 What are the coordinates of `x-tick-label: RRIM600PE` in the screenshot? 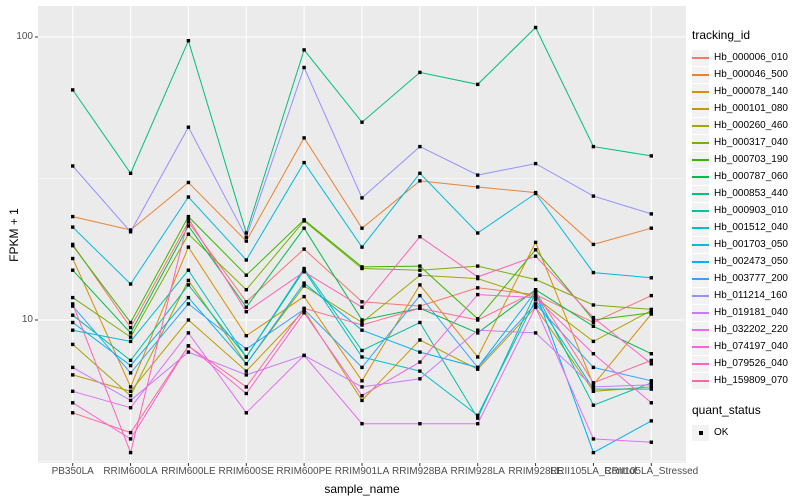 It's located at (304, 471).